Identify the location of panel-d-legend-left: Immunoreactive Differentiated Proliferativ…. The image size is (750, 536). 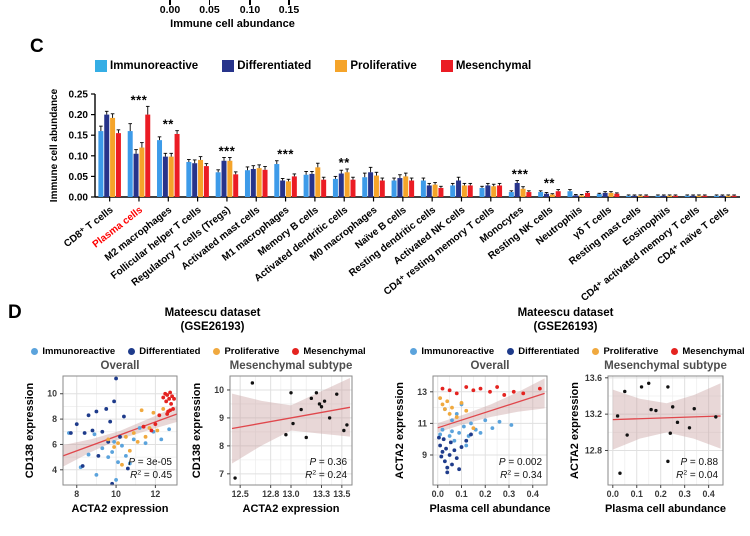
(198, 351).